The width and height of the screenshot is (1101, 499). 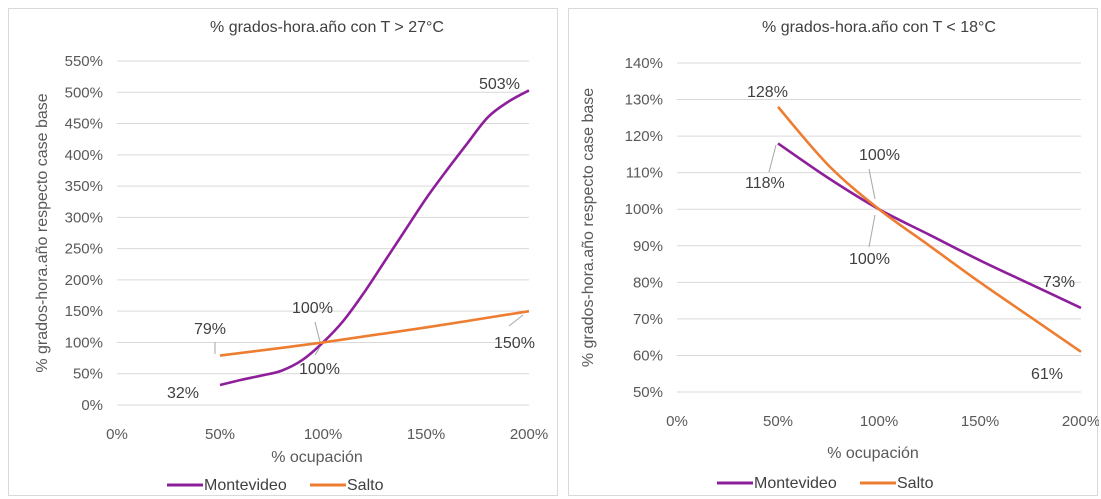 What do you see at coordinates (327, 27) in the screenshot?
I see `chart-title: % grados-hora.año con T > 27°C` at bounding box center [327, 27].